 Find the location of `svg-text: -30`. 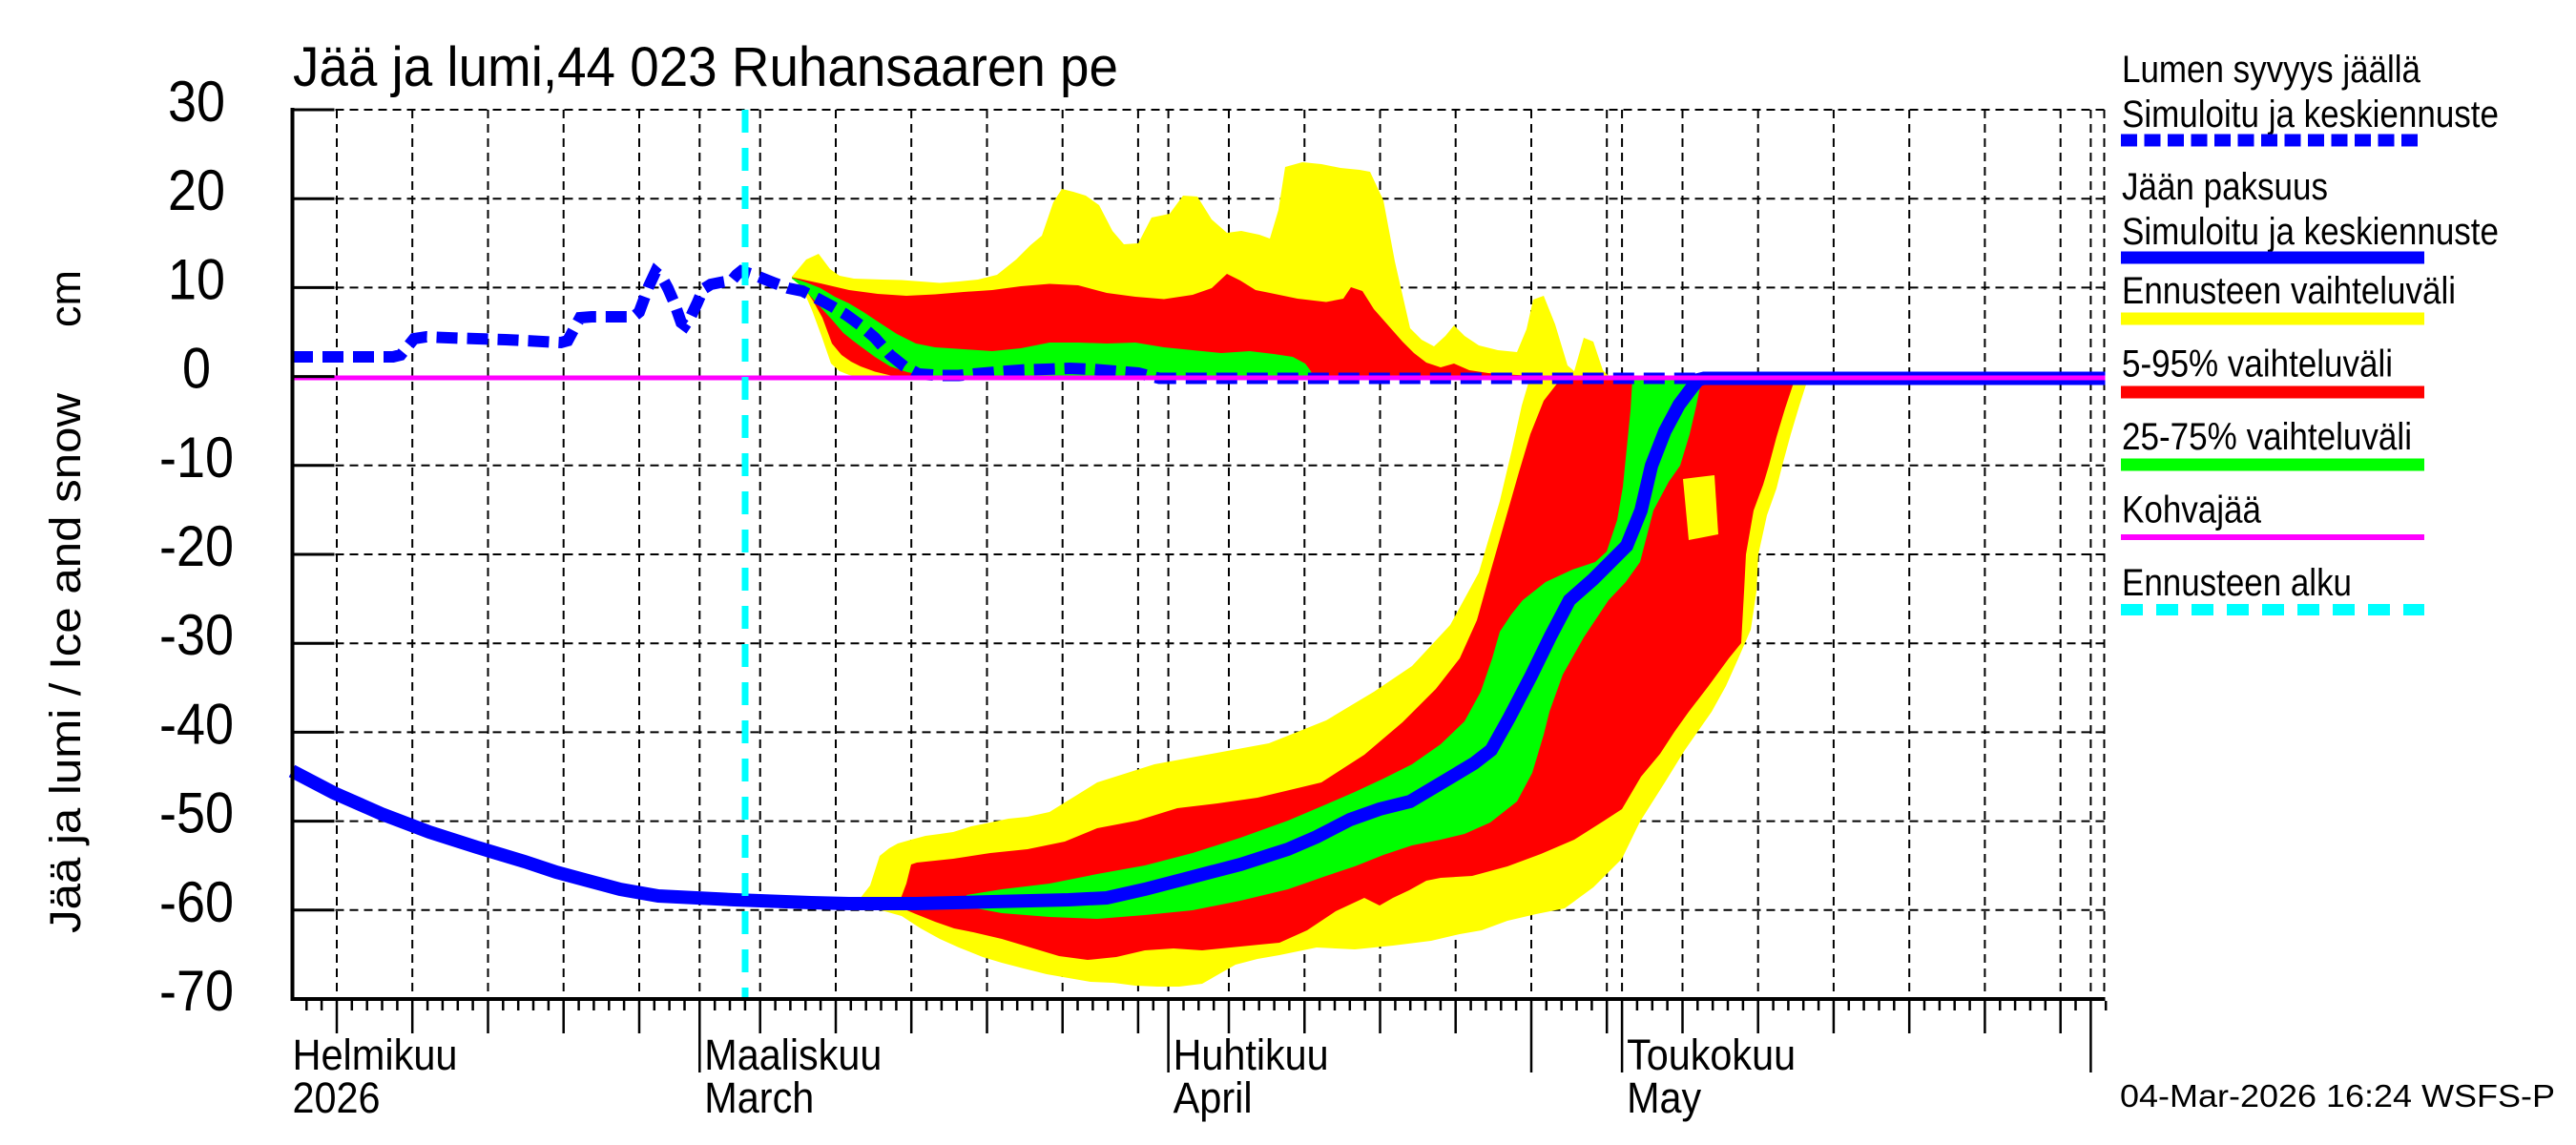

svg-text: -30 is located at coordinates (196, 635).